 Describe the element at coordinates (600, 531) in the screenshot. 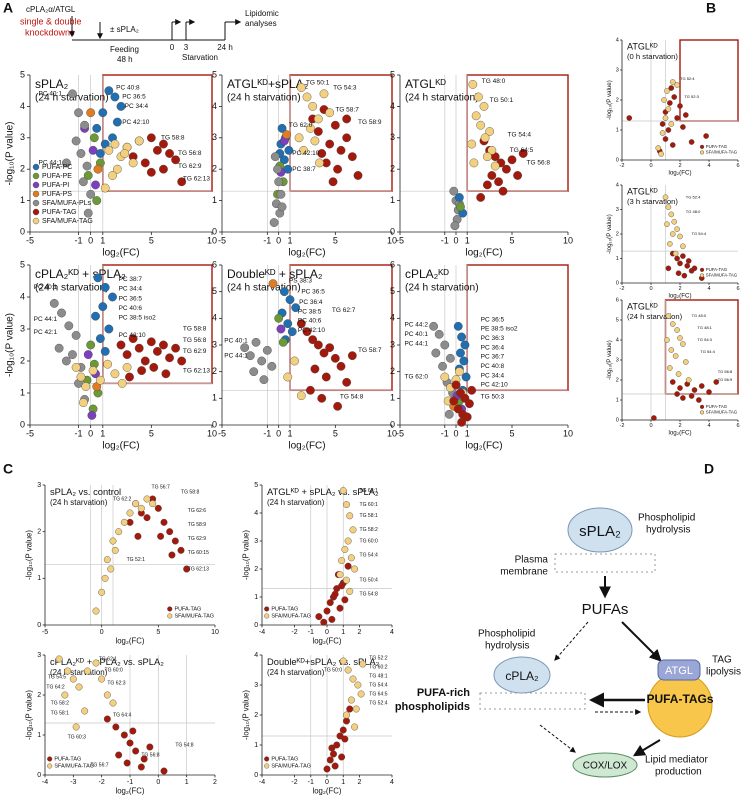

I see `diagram-text: sPLA₂` at that location.